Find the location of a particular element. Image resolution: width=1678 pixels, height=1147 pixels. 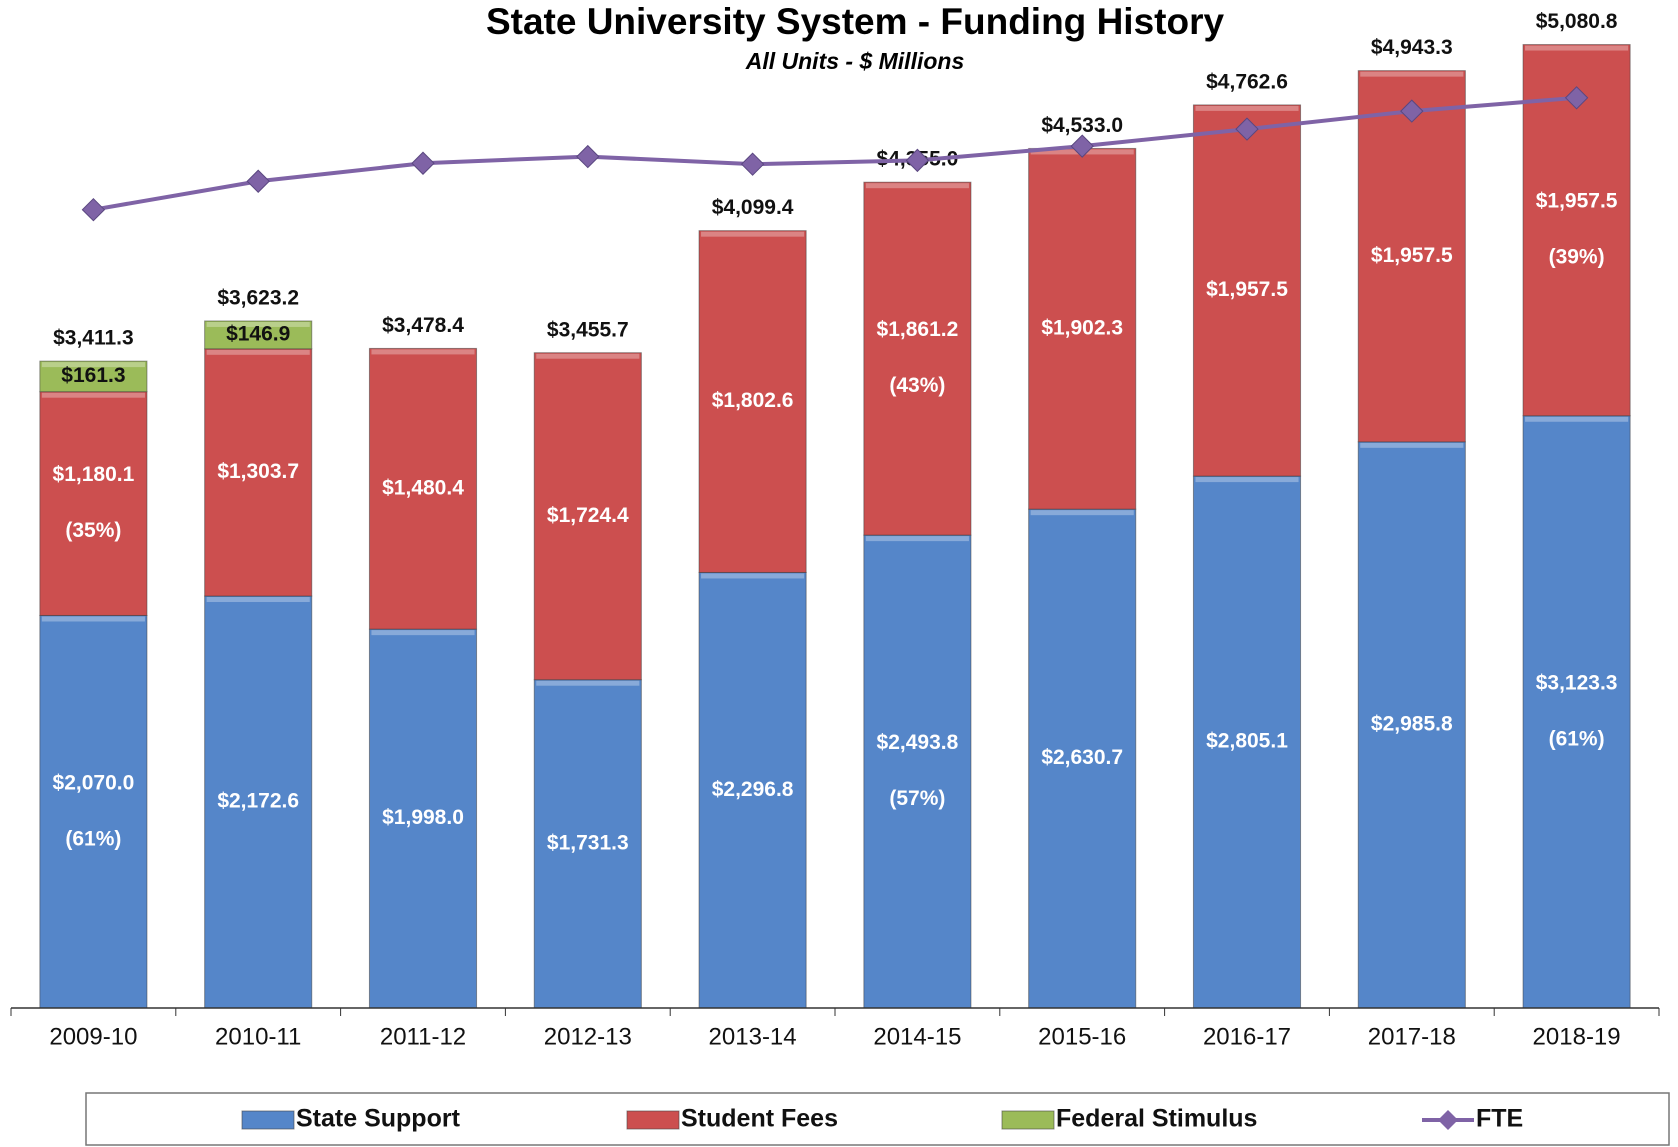

x-tick-label: 2016-17 is located at coordinates (1247, 1036).